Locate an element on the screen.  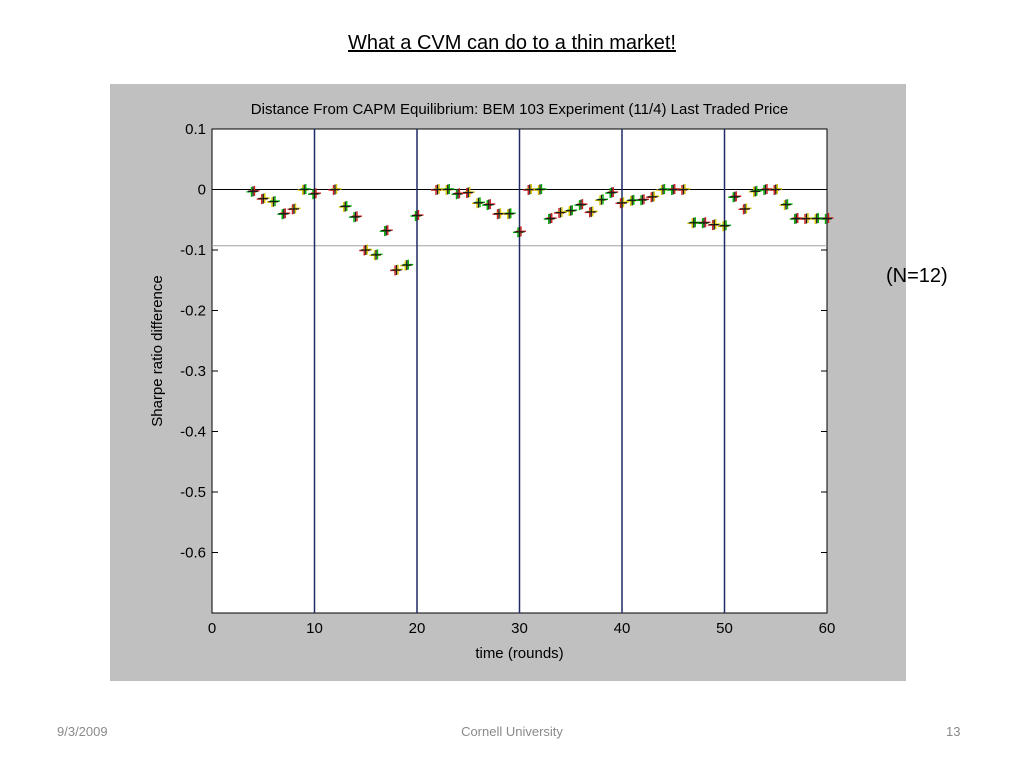
footer-org: Cornell University is located at coordinates (512, 731).